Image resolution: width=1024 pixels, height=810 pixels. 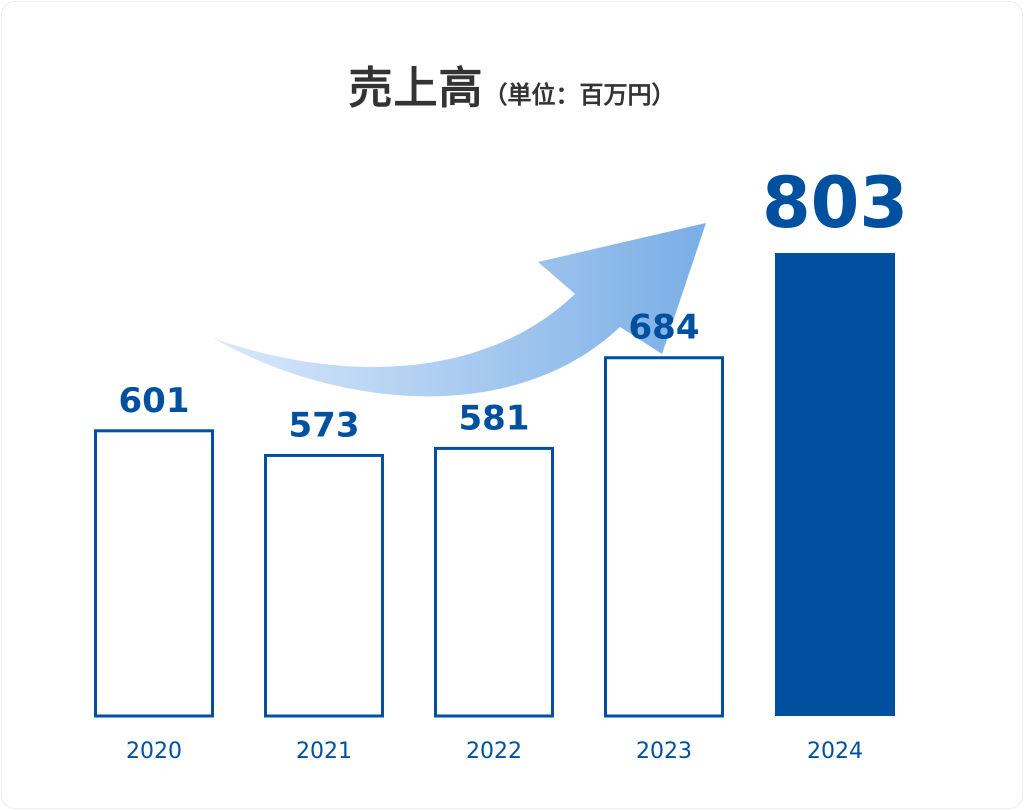 I want to click on bar-2021, so click(x=324, y=585).